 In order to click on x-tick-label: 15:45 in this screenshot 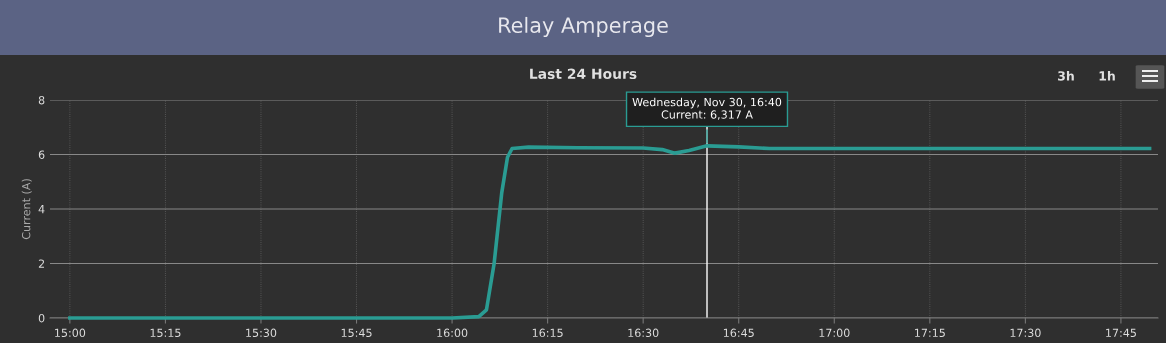, I will do `click(356, 333)`.